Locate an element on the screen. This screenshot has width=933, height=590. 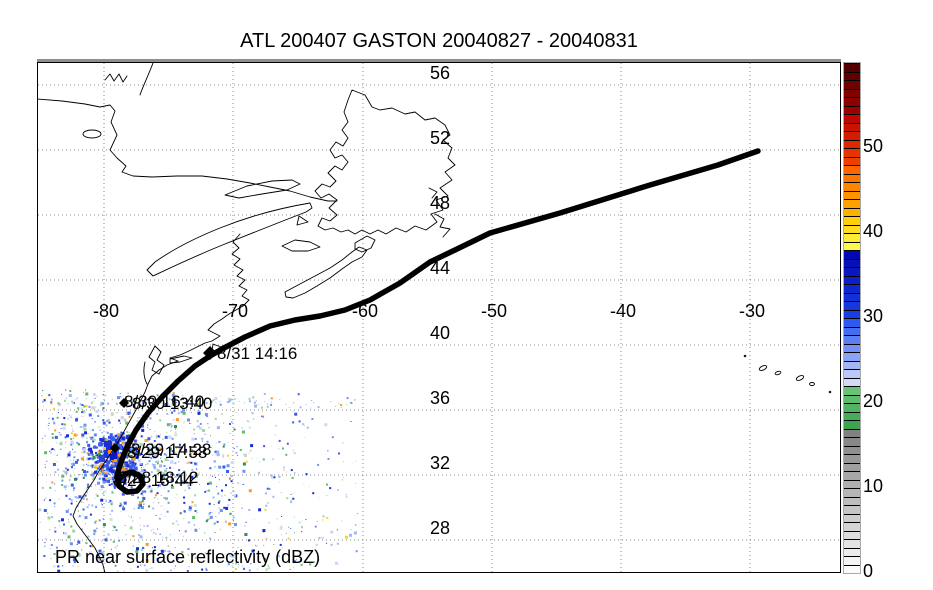
colorbar-tick-label: 0 is located at coordinates (868, 571).